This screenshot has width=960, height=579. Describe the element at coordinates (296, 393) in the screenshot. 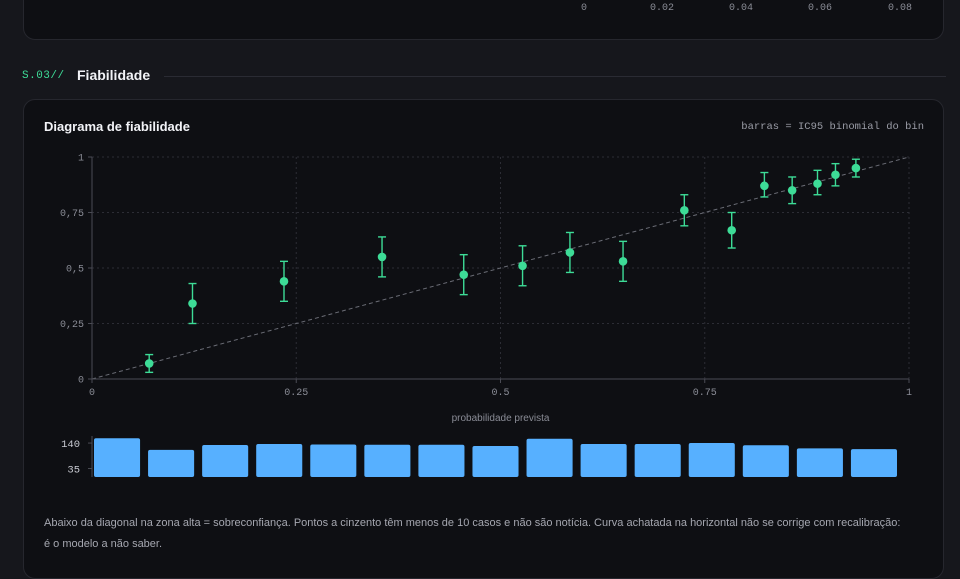

I see `x-tick-label: 0.25` at that location.